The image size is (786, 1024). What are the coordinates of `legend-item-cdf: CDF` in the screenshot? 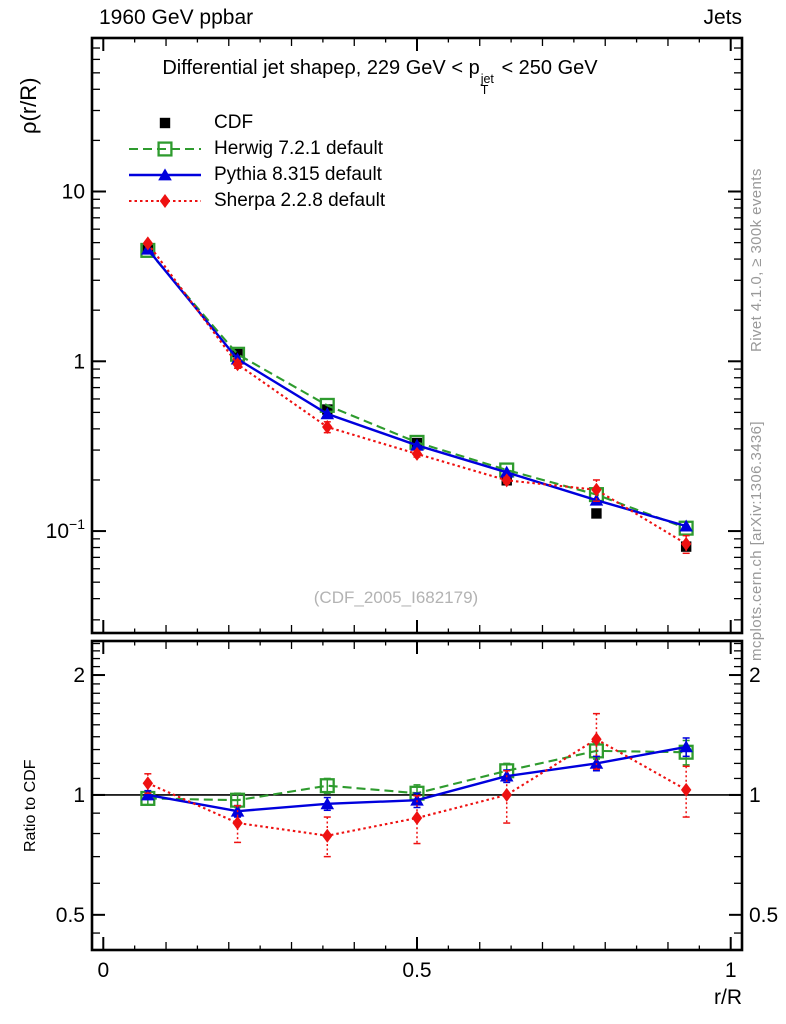 It's located at (255, 123).